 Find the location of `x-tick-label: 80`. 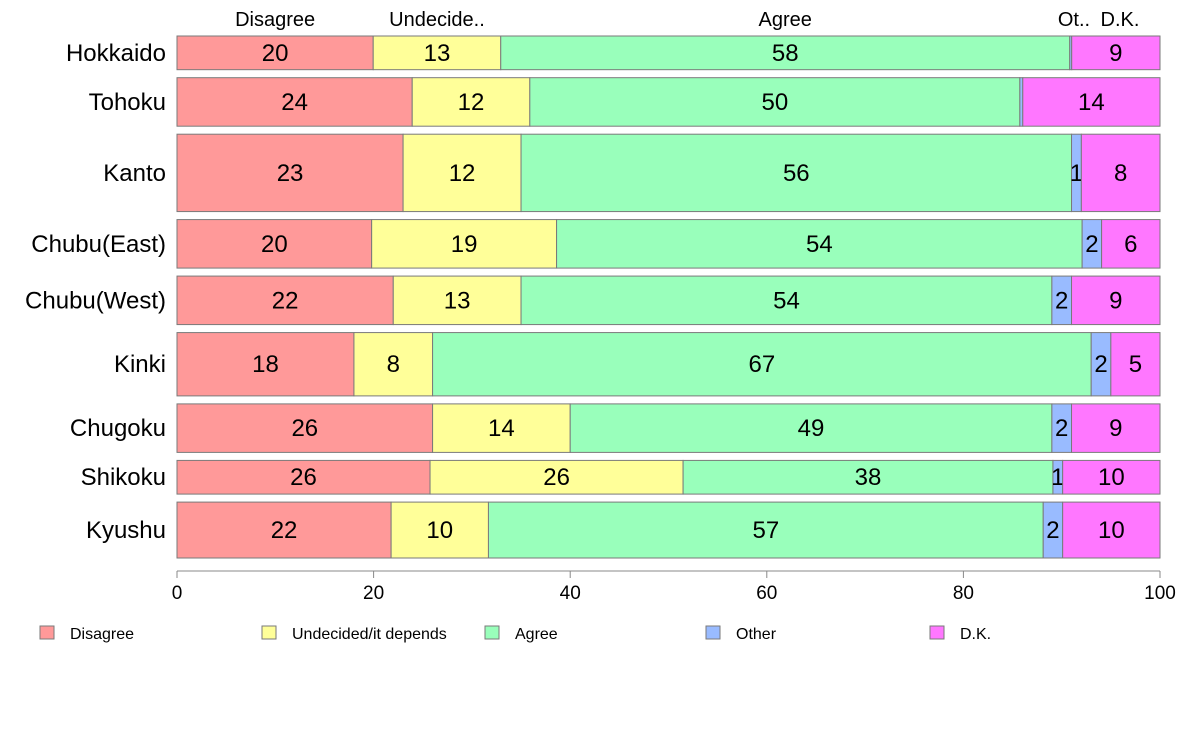

x-tick-label: 80 is located at coordinates (963, 593).